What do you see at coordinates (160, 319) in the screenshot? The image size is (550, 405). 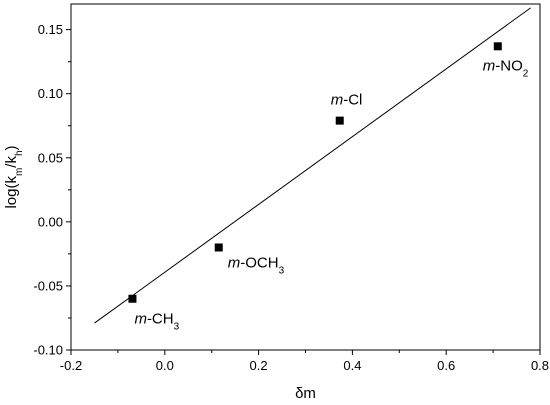 I see `annotation-text: -CH` at bounding box center [160, 319].